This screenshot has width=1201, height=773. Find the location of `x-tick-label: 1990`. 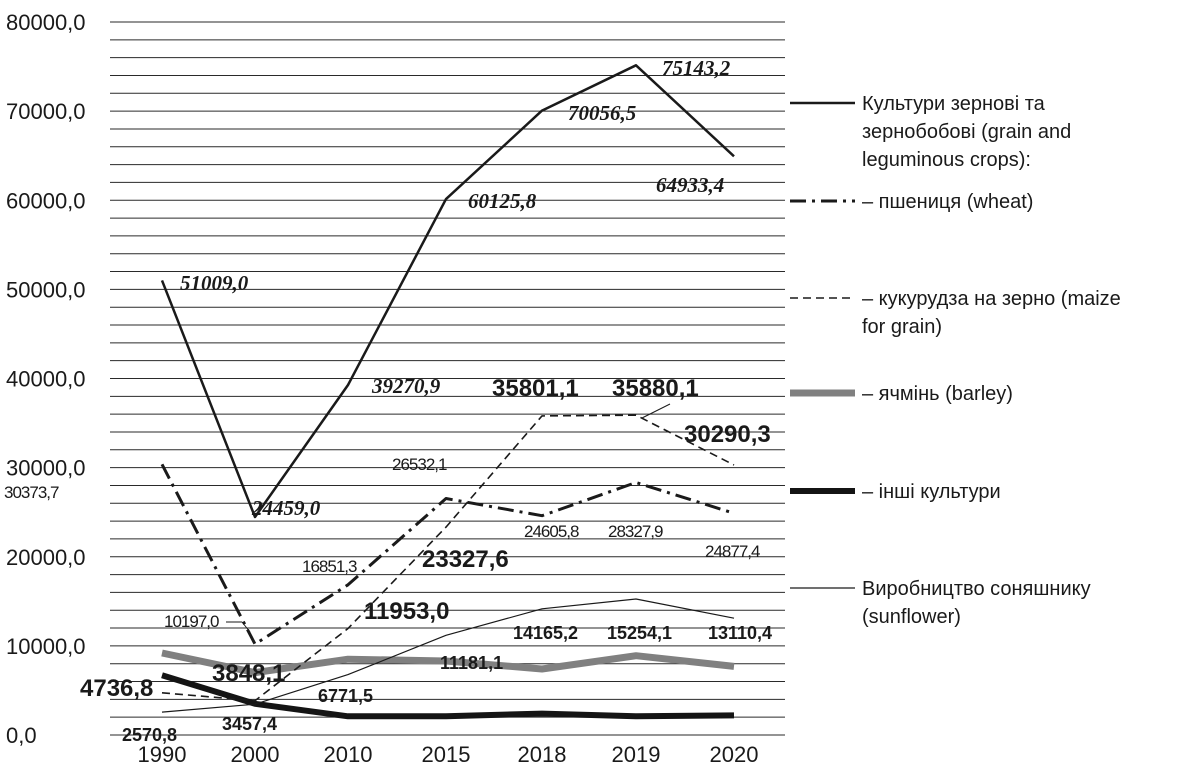

x-tick-label: 1990 is located at coordinates (162, 754).